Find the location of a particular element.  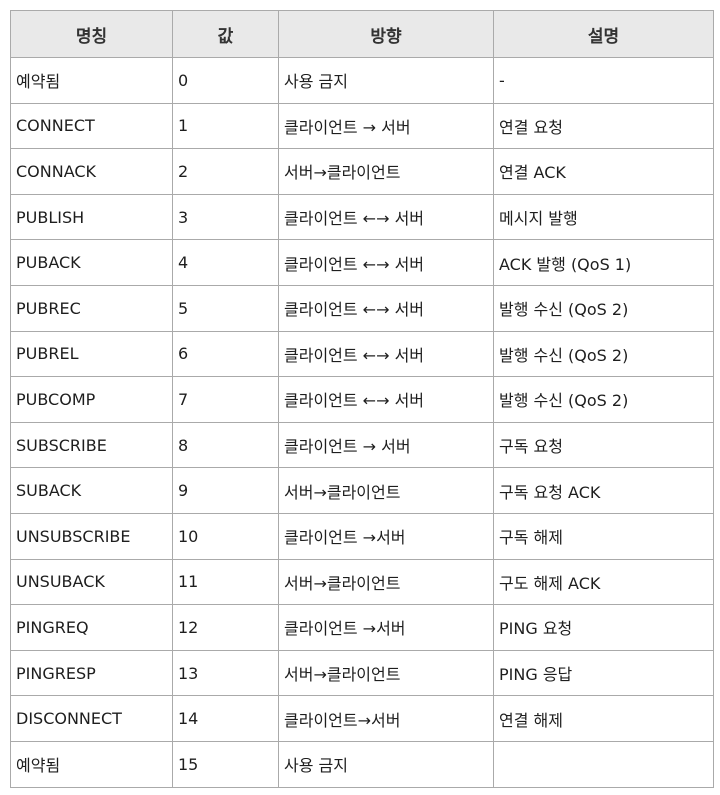

cell-direction: 클라이언트→서버 is located at coordinates (386, 718).